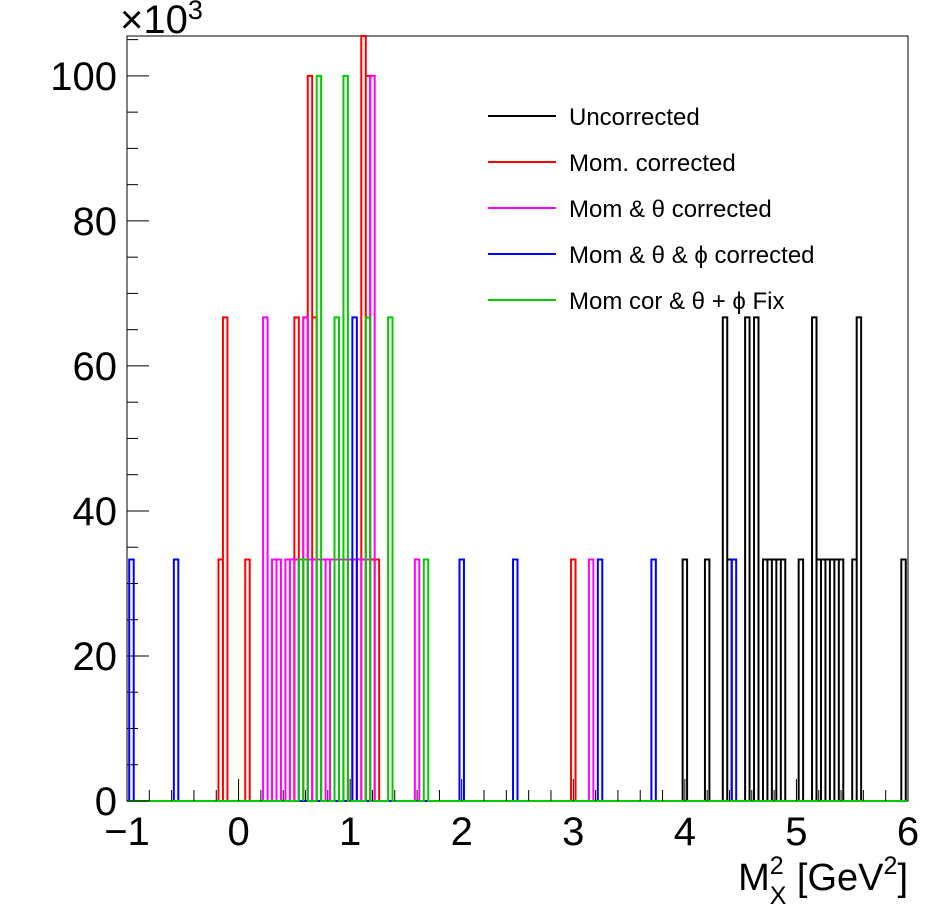 The width and height of the screenshot is (946, 922). Describe the element at coordinates (835, 878) in the screenshot. I see `x-title-unit-open: [GeV` at that location.